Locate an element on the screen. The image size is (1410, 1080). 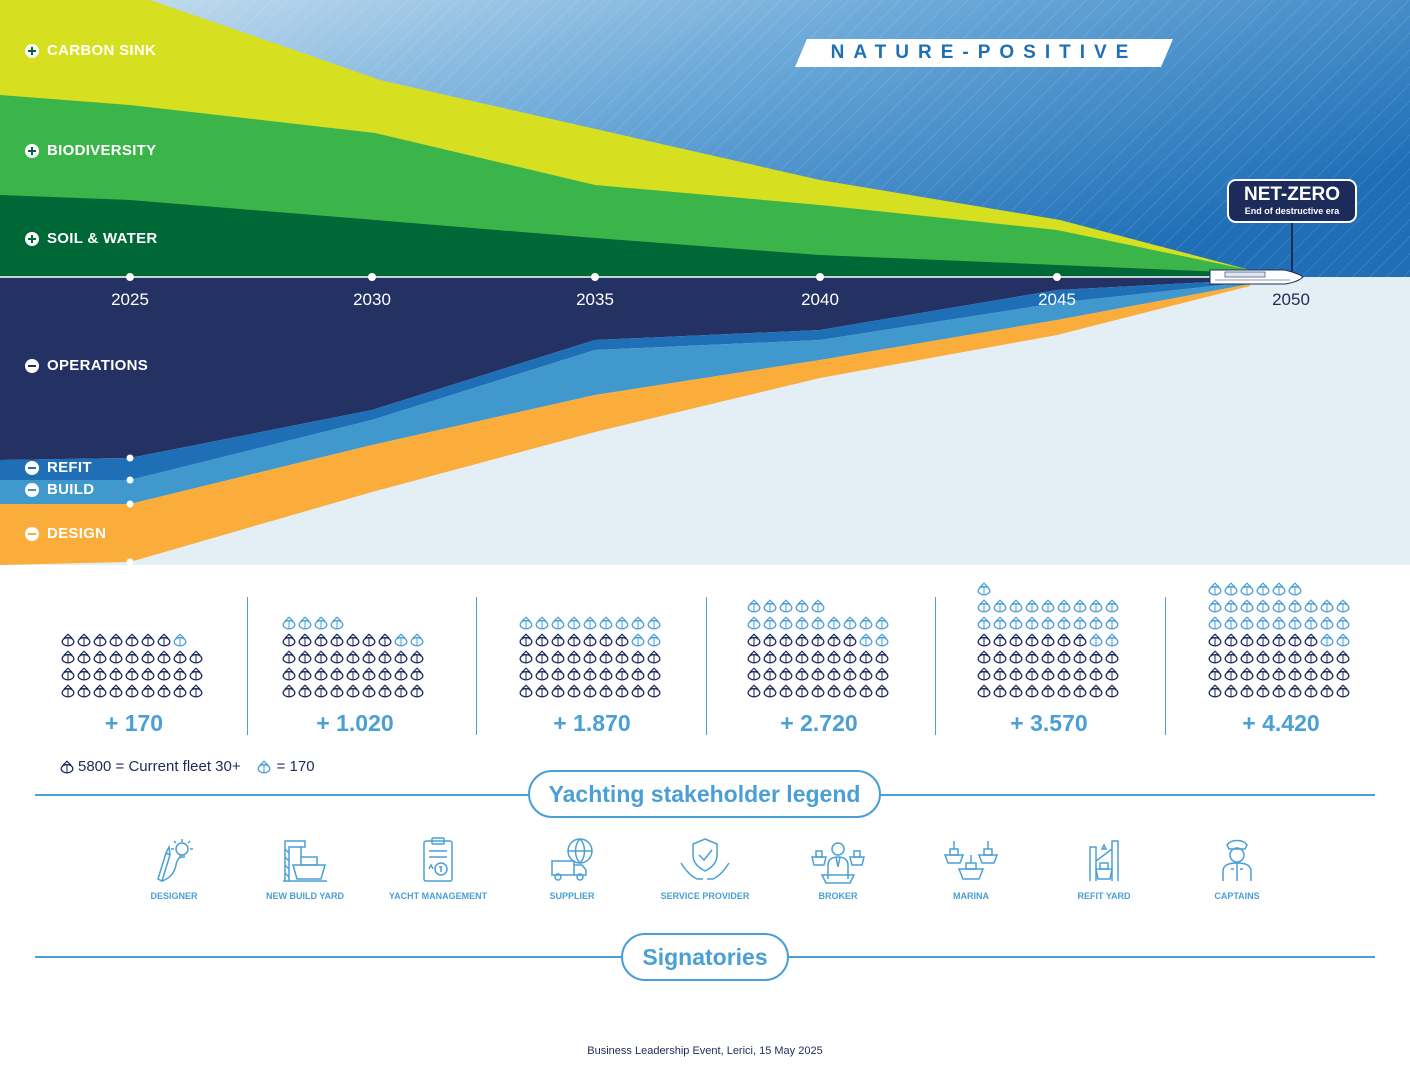
stakeholder-refit-yard: REFIT YARD is located at coordinates (1104, 868).